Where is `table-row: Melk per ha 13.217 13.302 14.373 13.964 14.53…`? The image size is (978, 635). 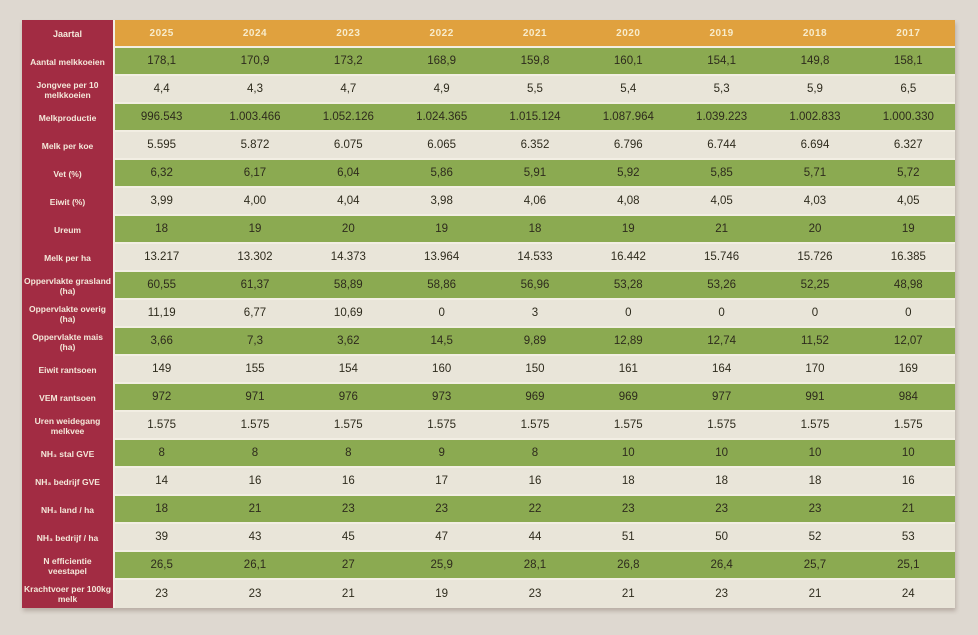 table-row: Melk per ha 13.217 13.302 14.373 13.964 14.53… is located at coordinates (488, 258).